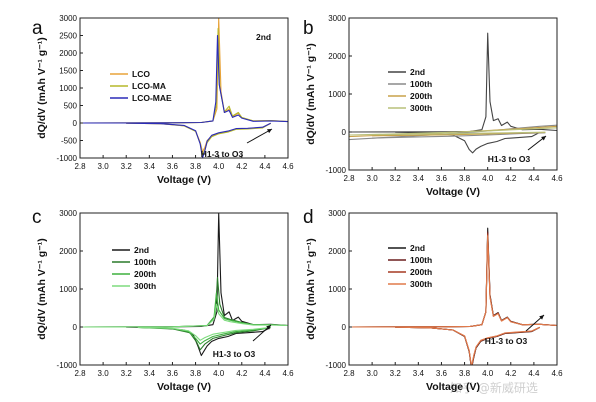  What do you see at coordinates (152, 98) in the screenshot?
I see `legend-label: LCO-MAE` at bounding box center [152, 98].